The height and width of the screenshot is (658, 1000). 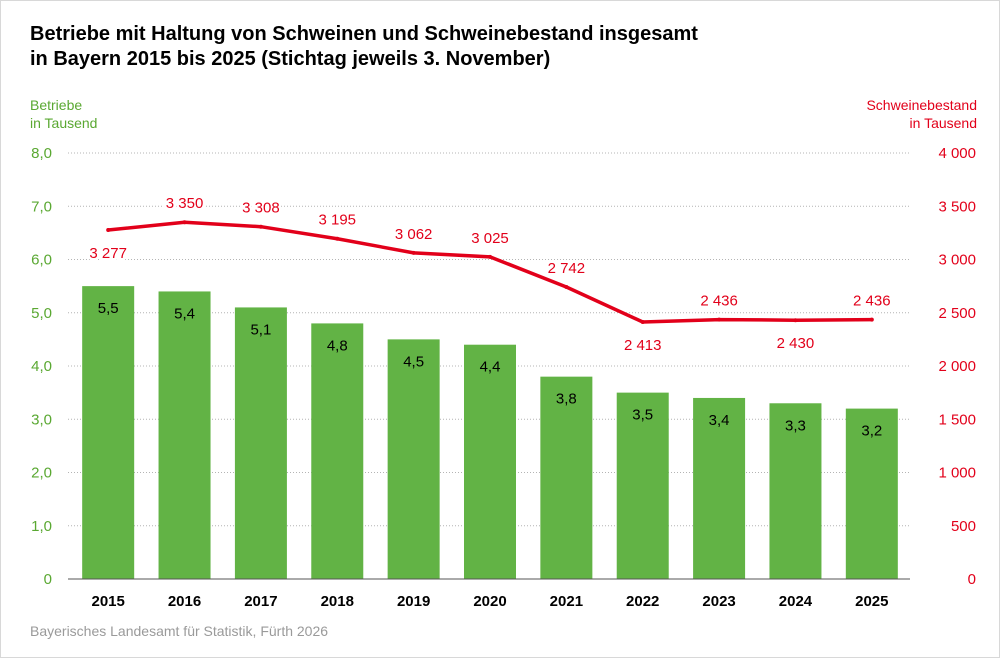 I want to click on bar-2020, so click(x=490, y=461).